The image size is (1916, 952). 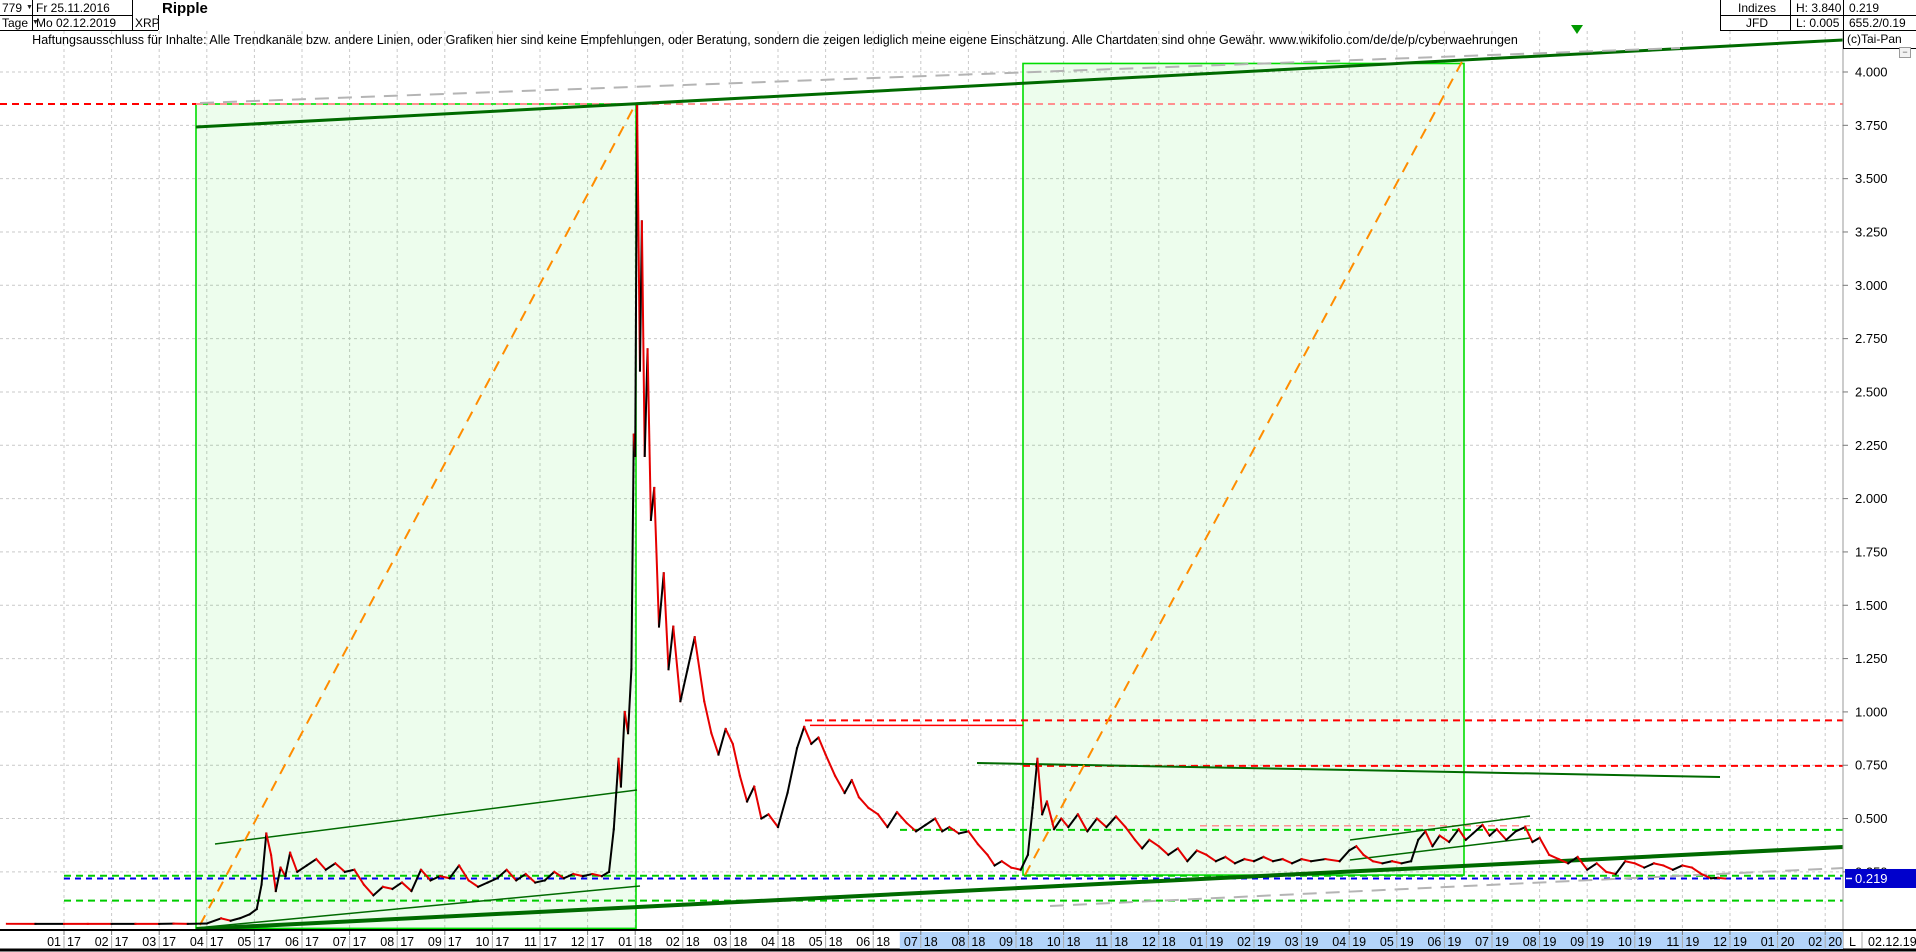 What do you see at coordinates (1371, 940) in the screenshot?
I see `selected-date-range` at bounding box center [1371, 940].